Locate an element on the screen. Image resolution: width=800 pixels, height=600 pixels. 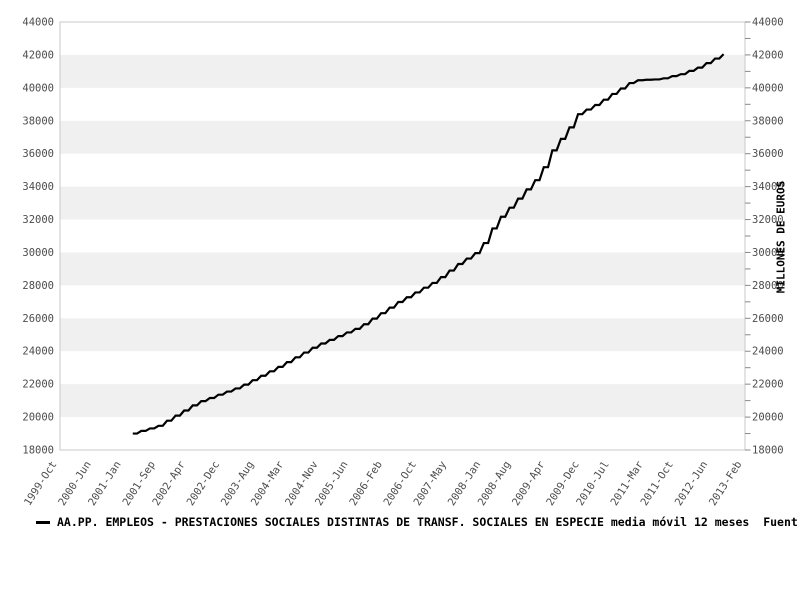
y-tick-label-left: 42000 is located at coordinates (38, 55).